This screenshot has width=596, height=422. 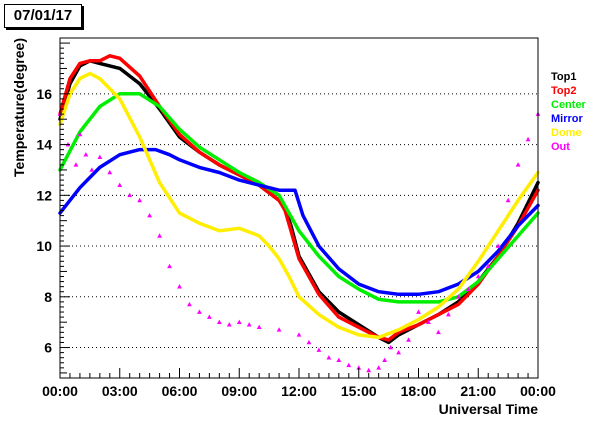 What do you see at coordinates (489, 409) in the screenshot?
I see `x-axis-title: Universal Time` at bounding box center [489, 409].